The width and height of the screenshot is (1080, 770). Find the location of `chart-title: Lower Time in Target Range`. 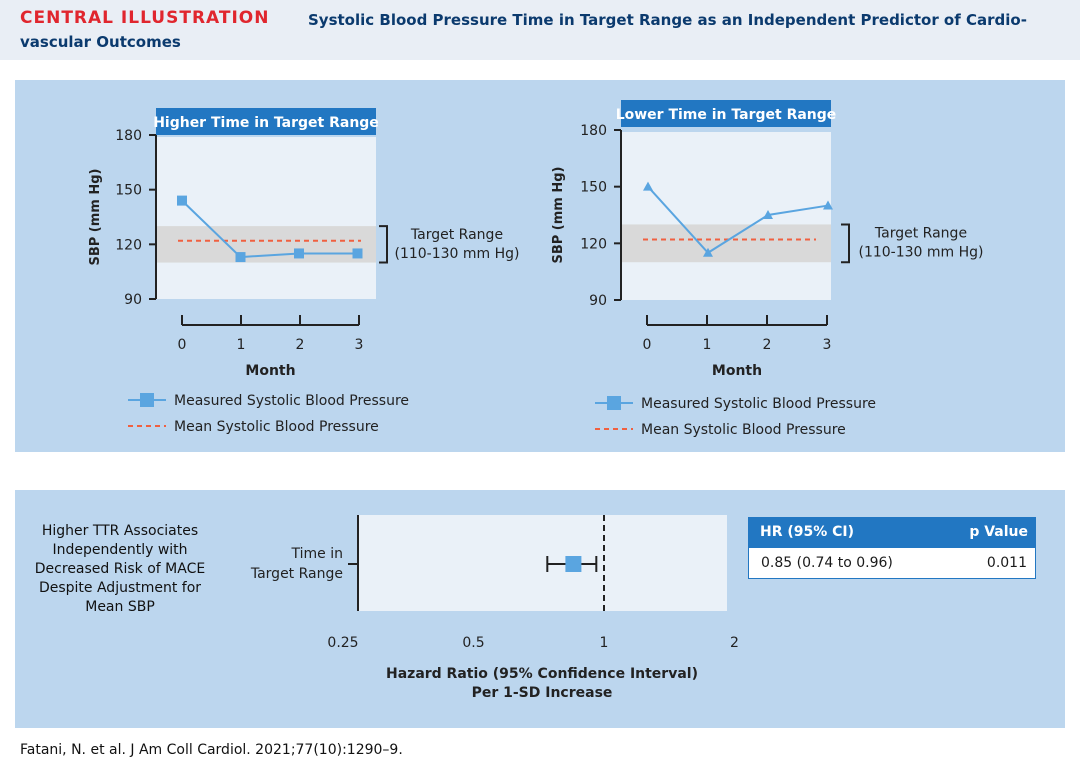

chart-title: Lower Time in Target Range is located at coordinates (726, 115).